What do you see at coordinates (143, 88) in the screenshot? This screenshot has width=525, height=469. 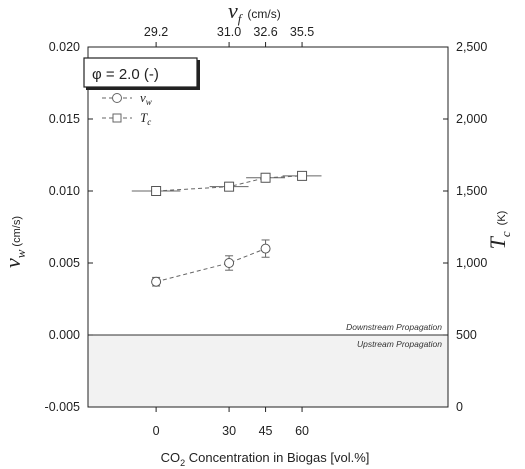 I see `phi-box-shadow-bottom` at bounding box center [143, 88].